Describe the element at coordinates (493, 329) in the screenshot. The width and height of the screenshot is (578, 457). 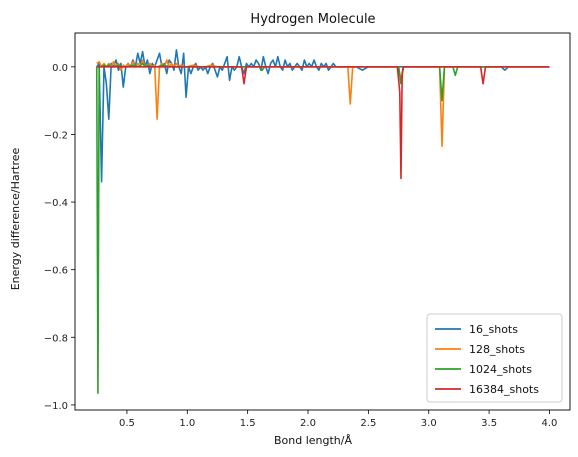
I see `legend-label-16_shots: 16_shots` at that location.